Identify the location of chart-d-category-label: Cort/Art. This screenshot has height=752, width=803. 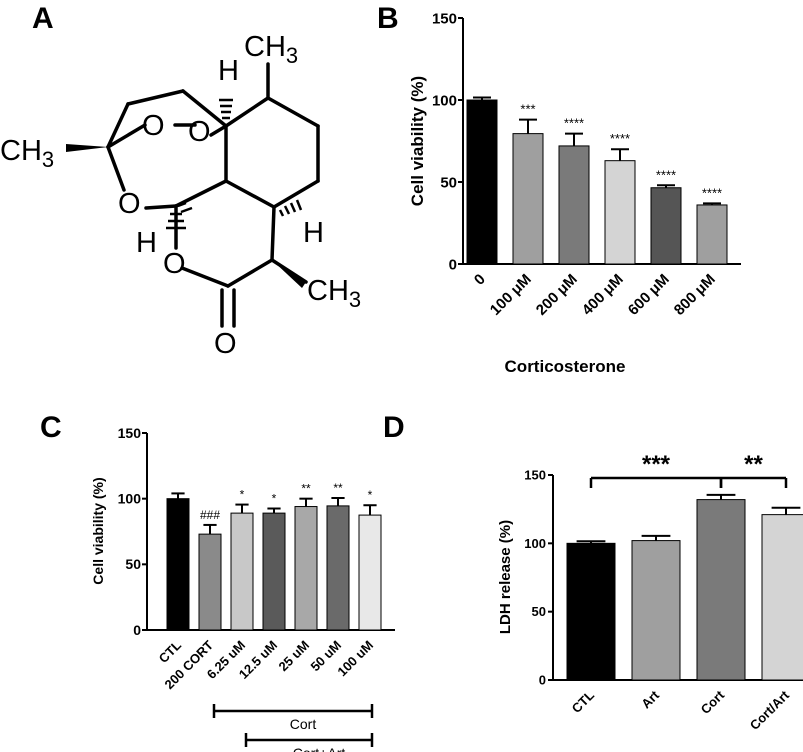
(770, 710).